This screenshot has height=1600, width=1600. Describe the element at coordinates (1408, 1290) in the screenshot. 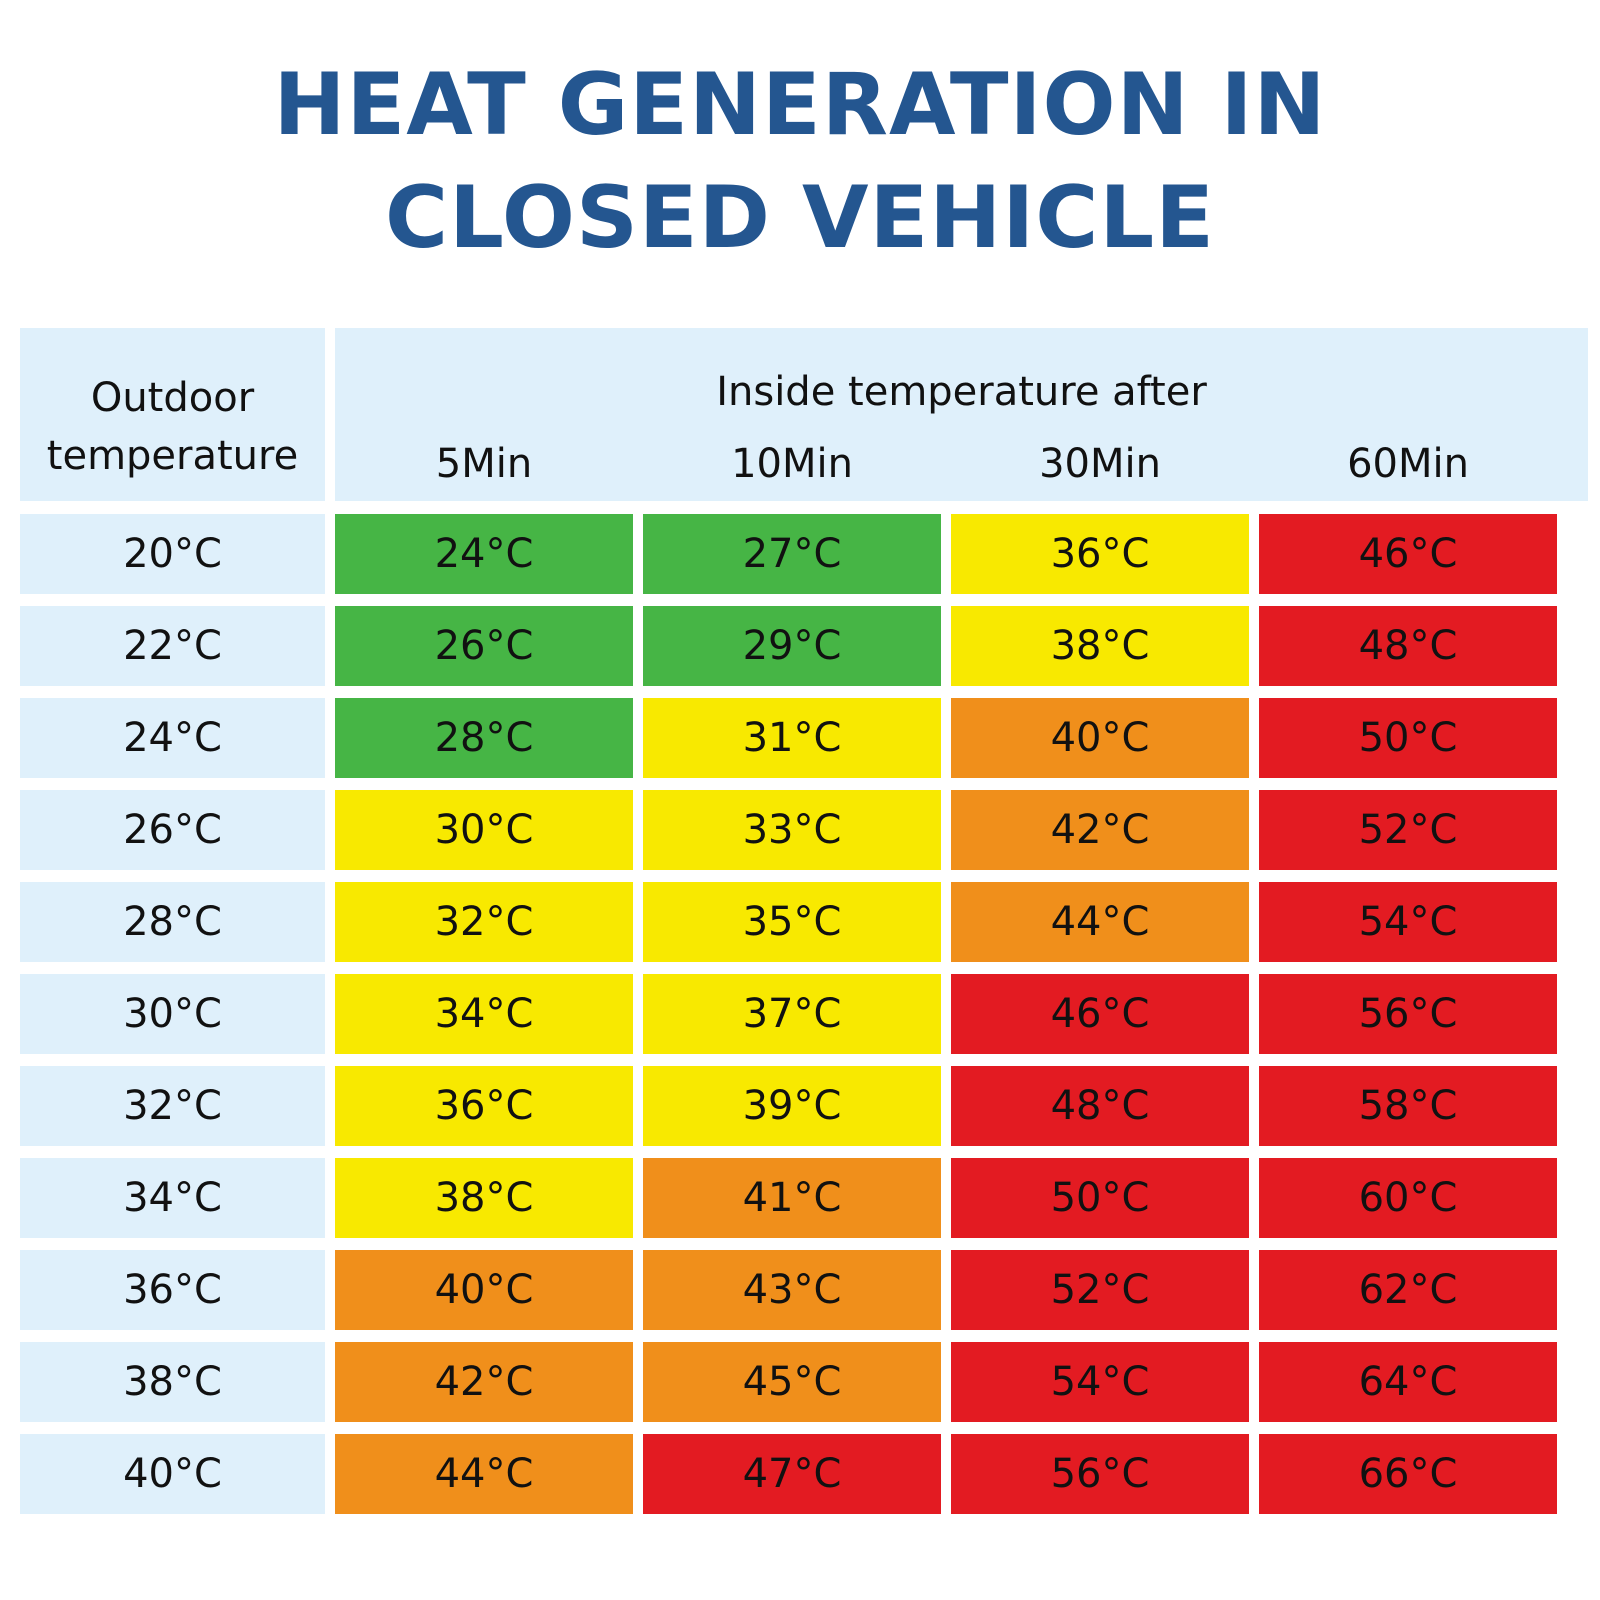

I see `inside-temperature-cell-red: 62°C` at that location.